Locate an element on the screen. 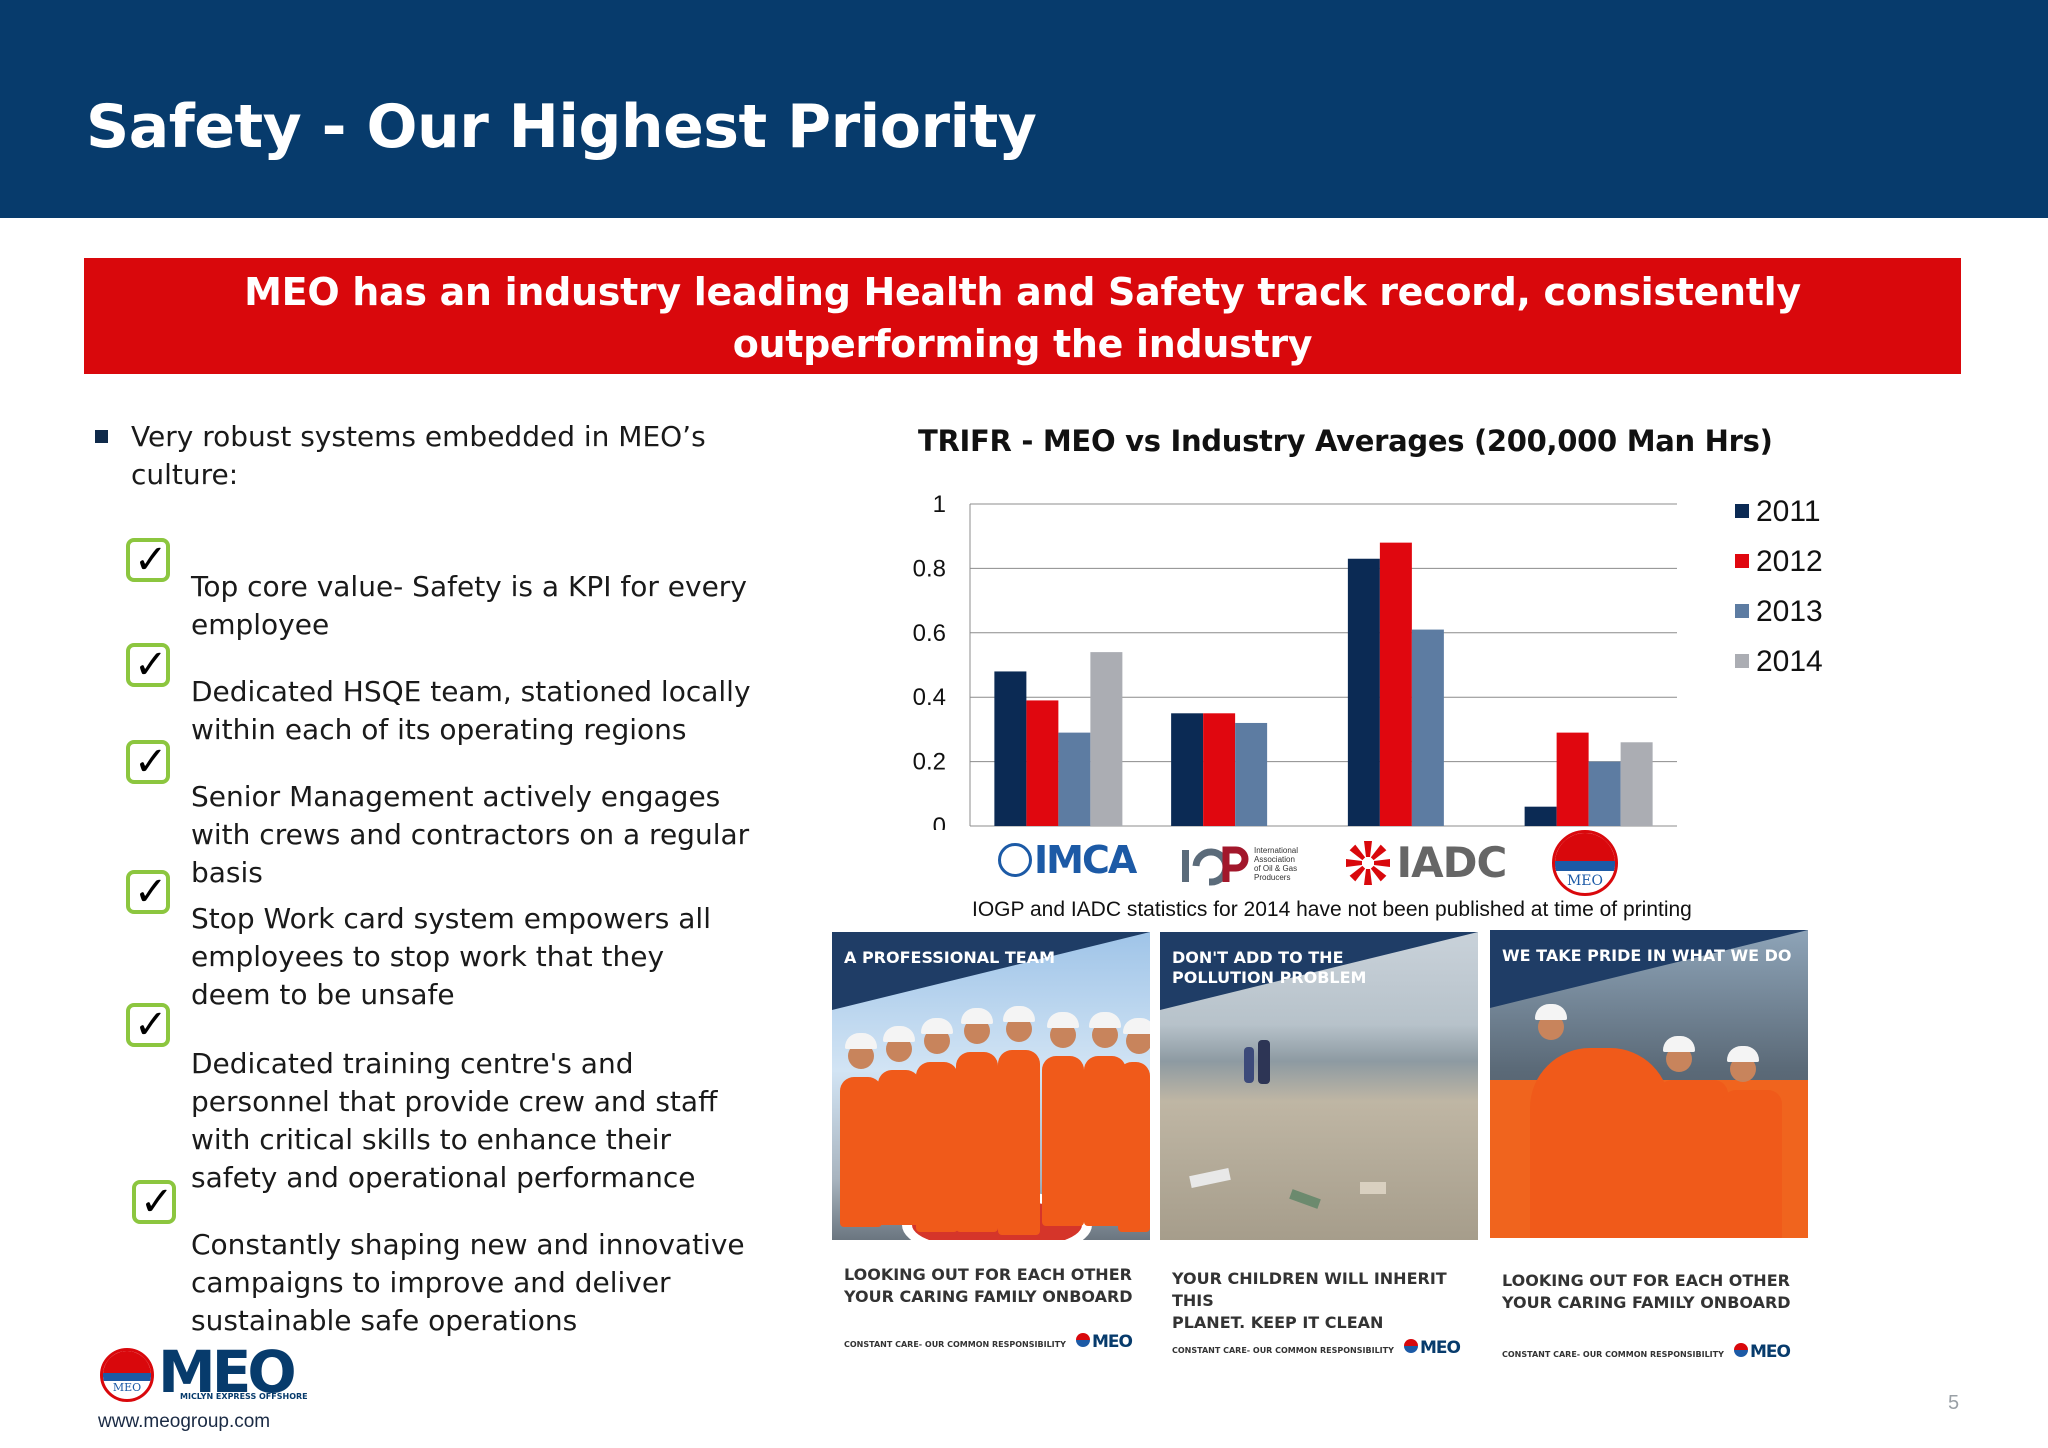 The height and width of the screenshot is (1448, 2048). square-bullet-icon is located at coordinates (101, 436).